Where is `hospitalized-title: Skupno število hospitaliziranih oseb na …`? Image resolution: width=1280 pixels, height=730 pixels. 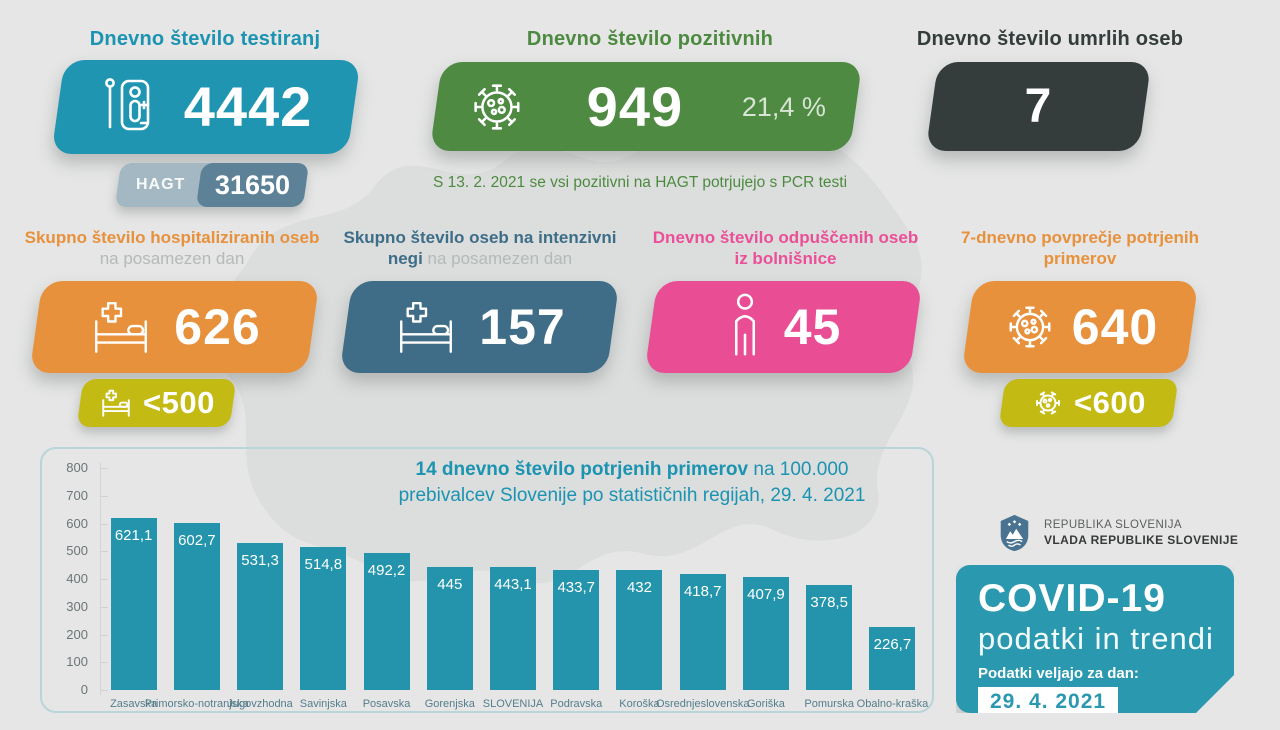 hospitalized-title: Skupno število hospitaliziranih oseb na … is located at coordinates (172, 248).